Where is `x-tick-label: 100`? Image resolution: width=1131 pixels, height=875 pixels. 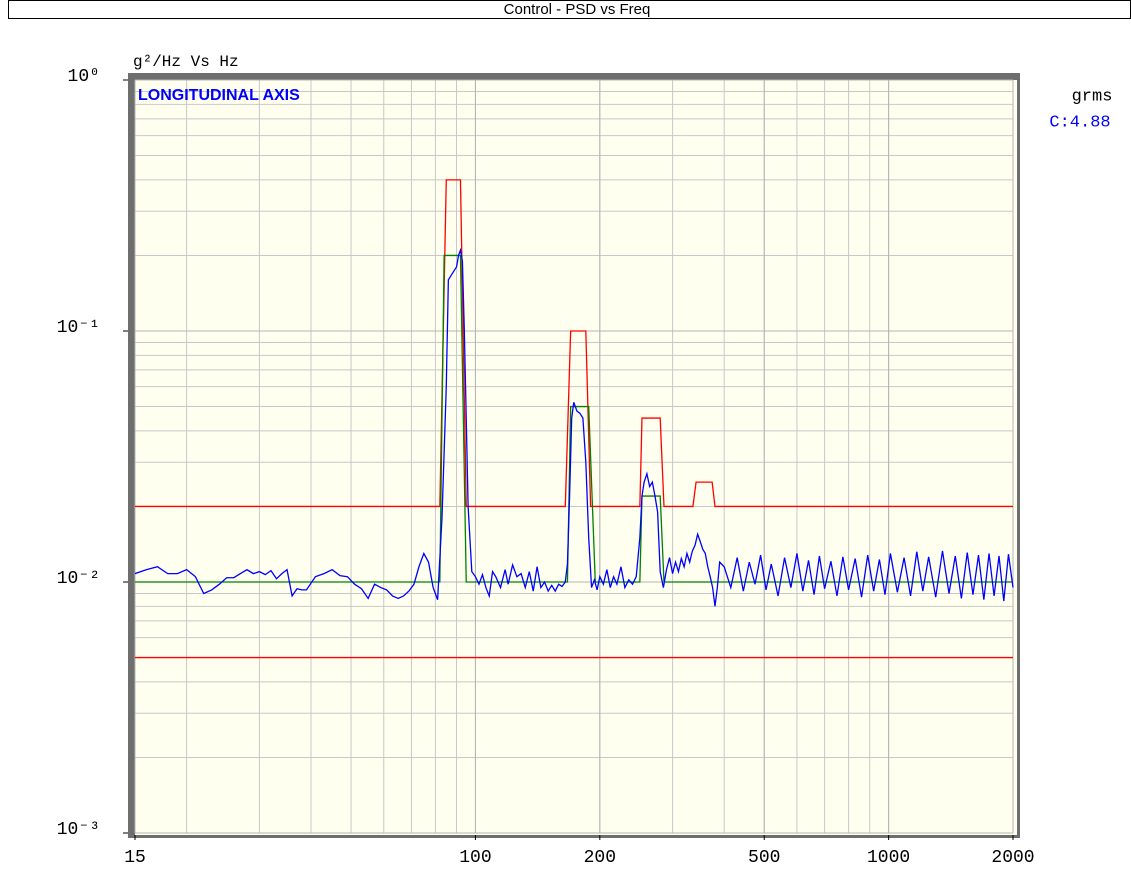 x-tick-label: 100 is located at coordinates (475, 858).